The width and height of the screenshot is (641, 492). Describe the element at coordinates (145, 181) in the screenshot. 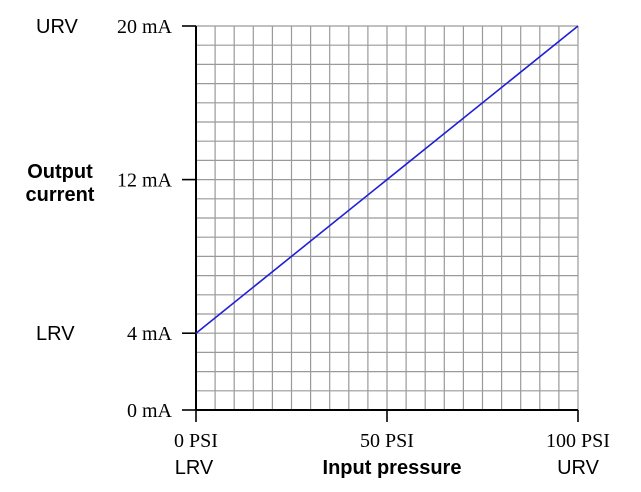

I see `y-tick-label: 12 mA` at that location.